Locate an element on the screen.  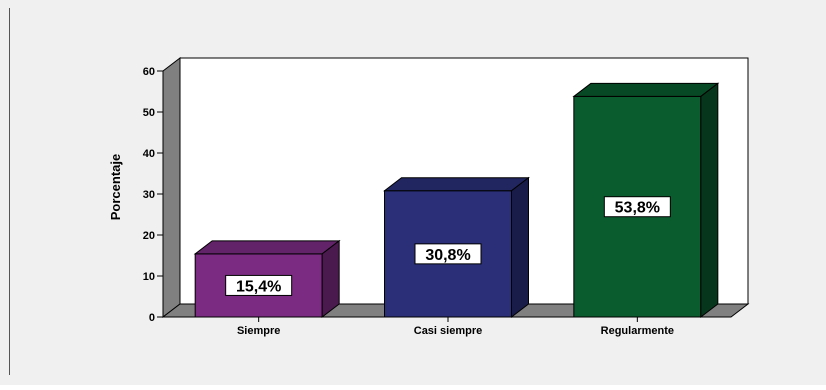
data-label: 30,8% is located at coordinates (447, 255).